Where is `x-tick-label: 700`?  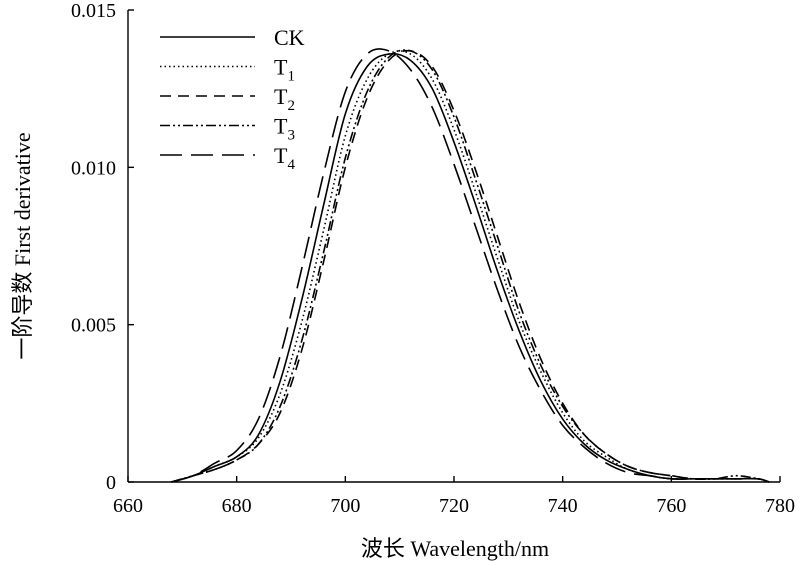
x-tick-label: 700 is located at coordinates (345, 506).